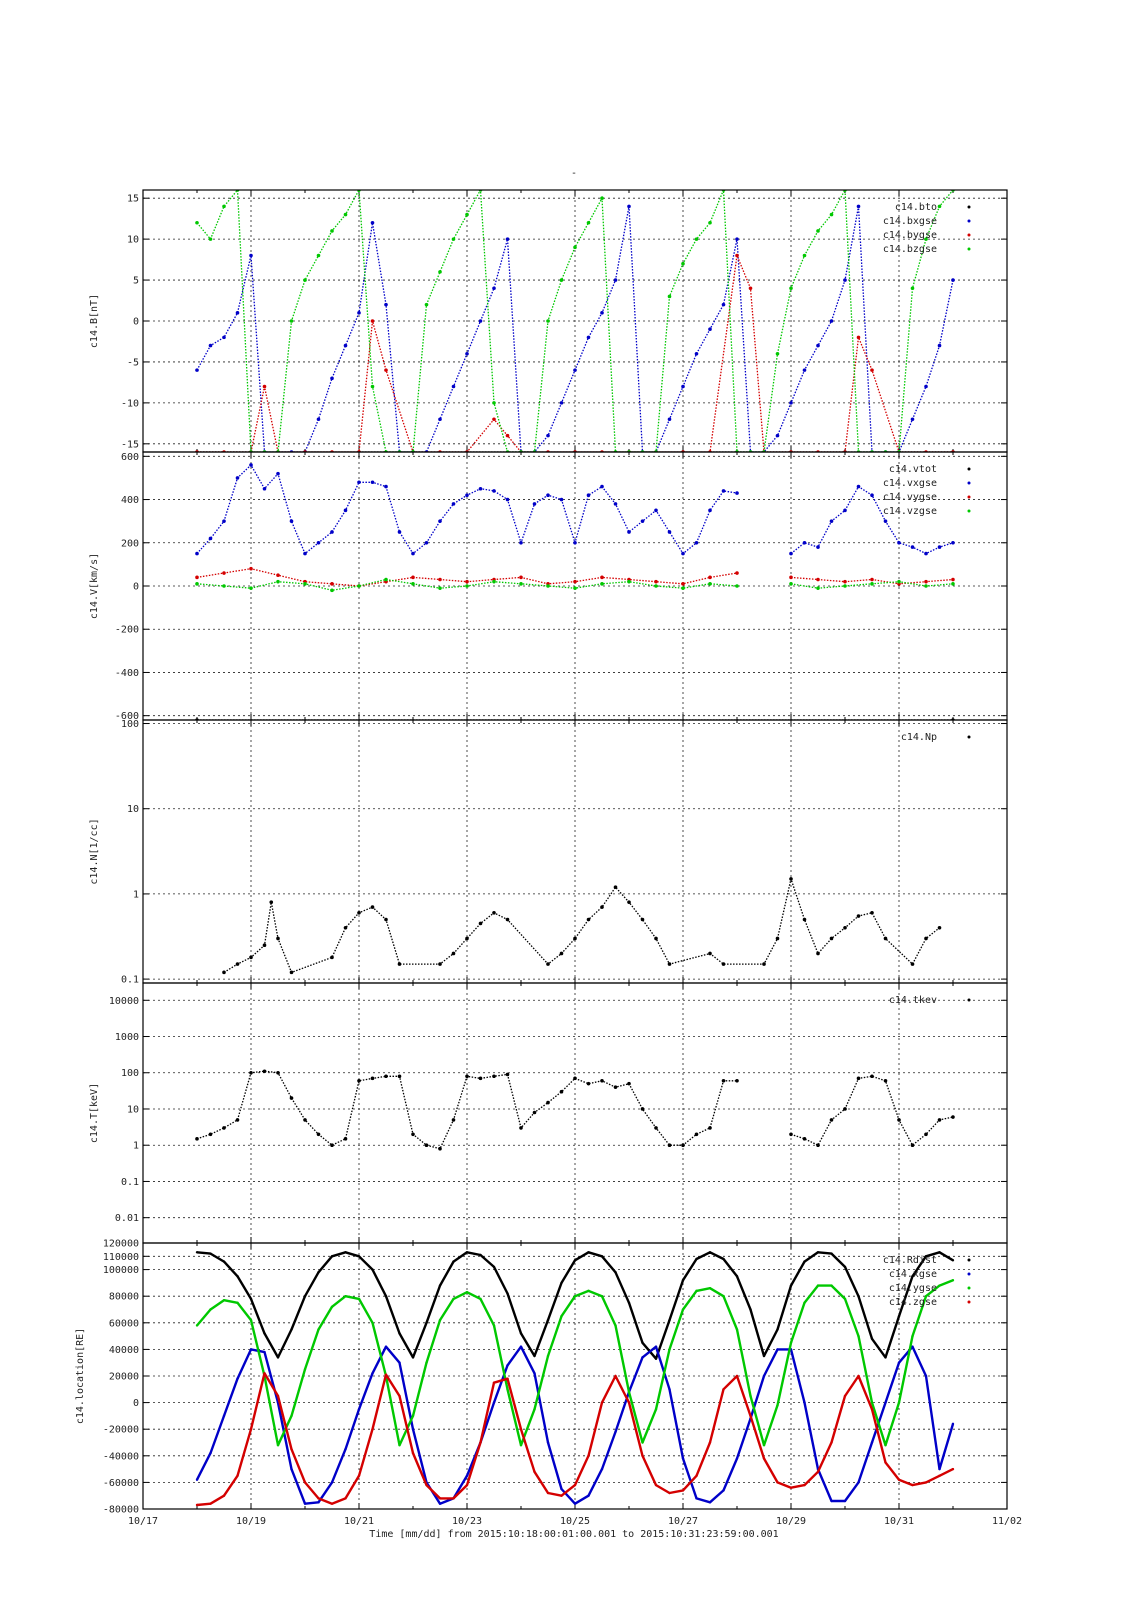 The image size is (1131, 1600). I want to click on y-tick-label: -80000, so click(121, 1510).